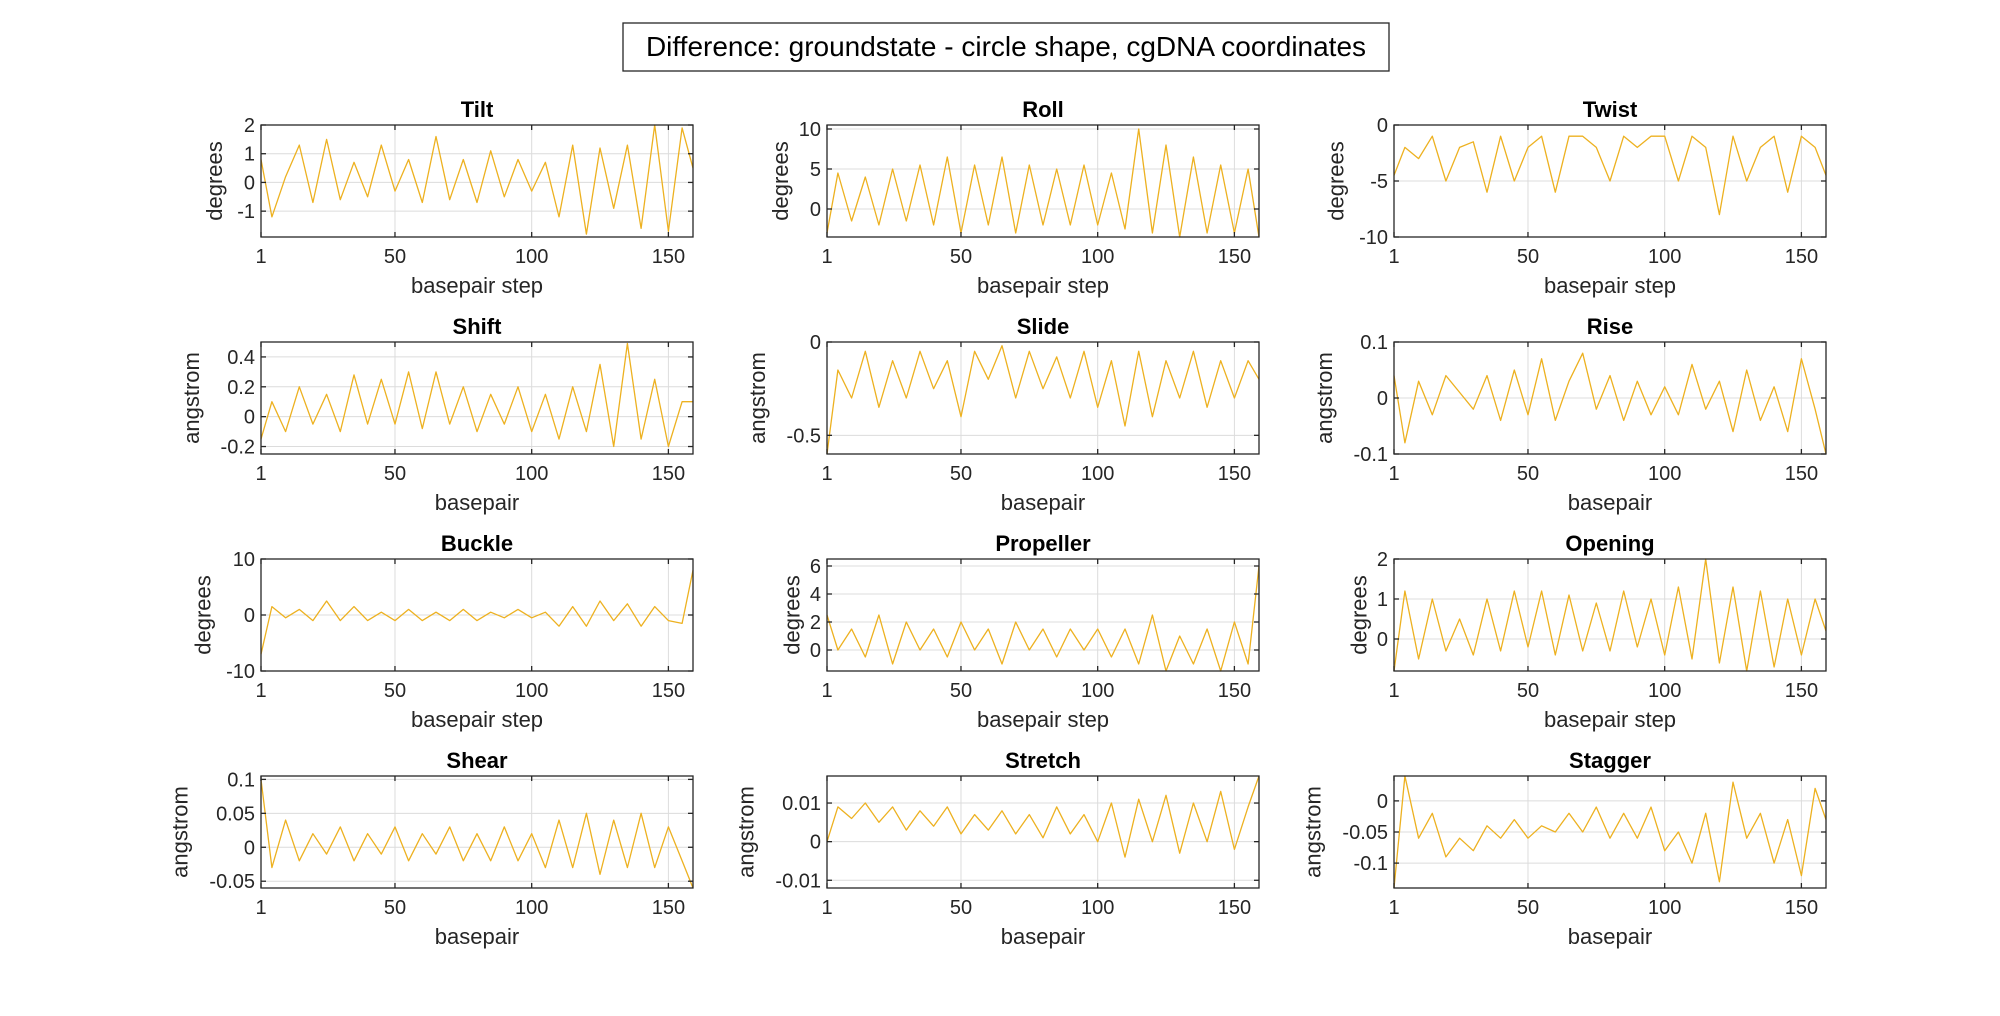 Image resolution: width=2000 pixels, height=1016 pixels. What do you see at coordinates (757, 398) in the screenshot?
I see `slide-ylabel: angstrom` at bounding box center [757, 398].